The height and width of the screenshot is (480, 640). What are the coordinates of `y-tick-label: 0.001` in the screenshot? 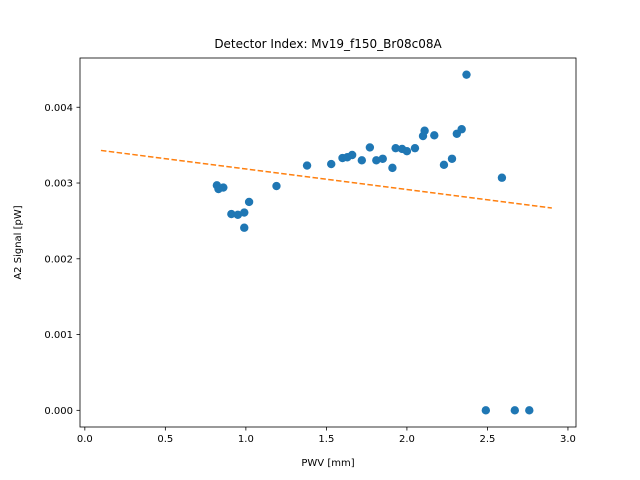 It's located at (58, 335).